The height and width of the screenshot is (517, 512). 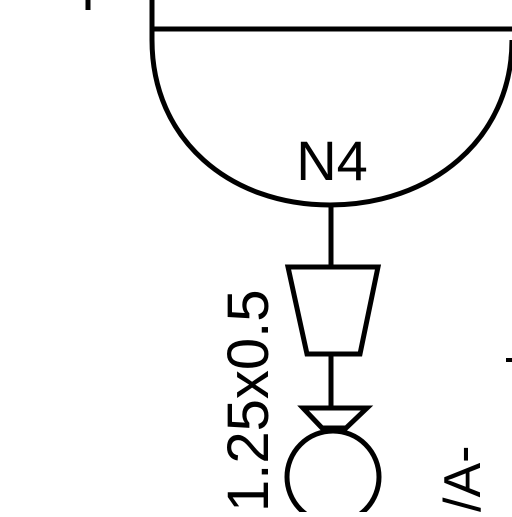 I want to click on pipe-size-label: 1.25x0.5, so click(x=248, y=400).